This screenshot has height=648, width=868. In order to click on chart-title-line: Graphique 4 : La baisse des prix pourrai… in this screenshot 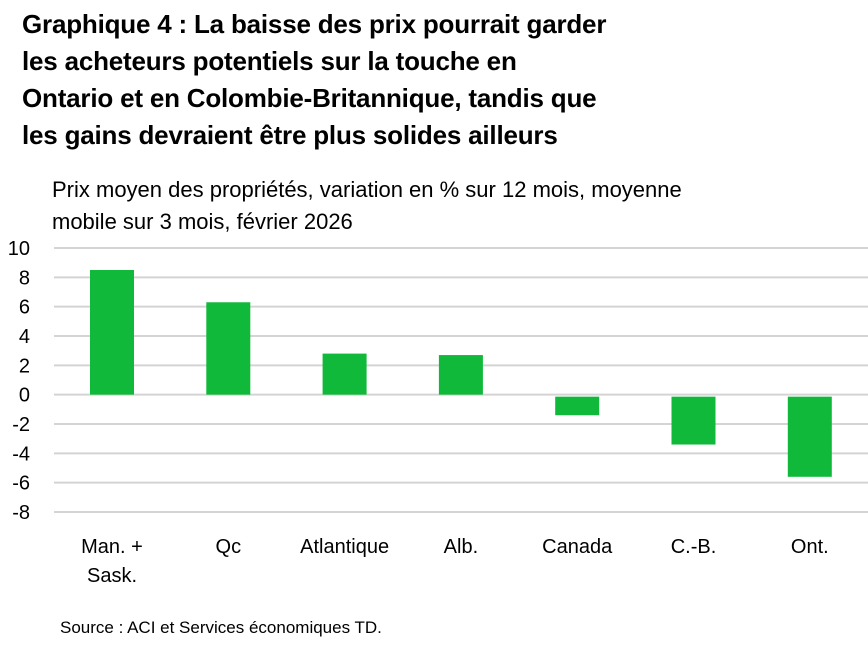, I will do `click(314, 24)`.